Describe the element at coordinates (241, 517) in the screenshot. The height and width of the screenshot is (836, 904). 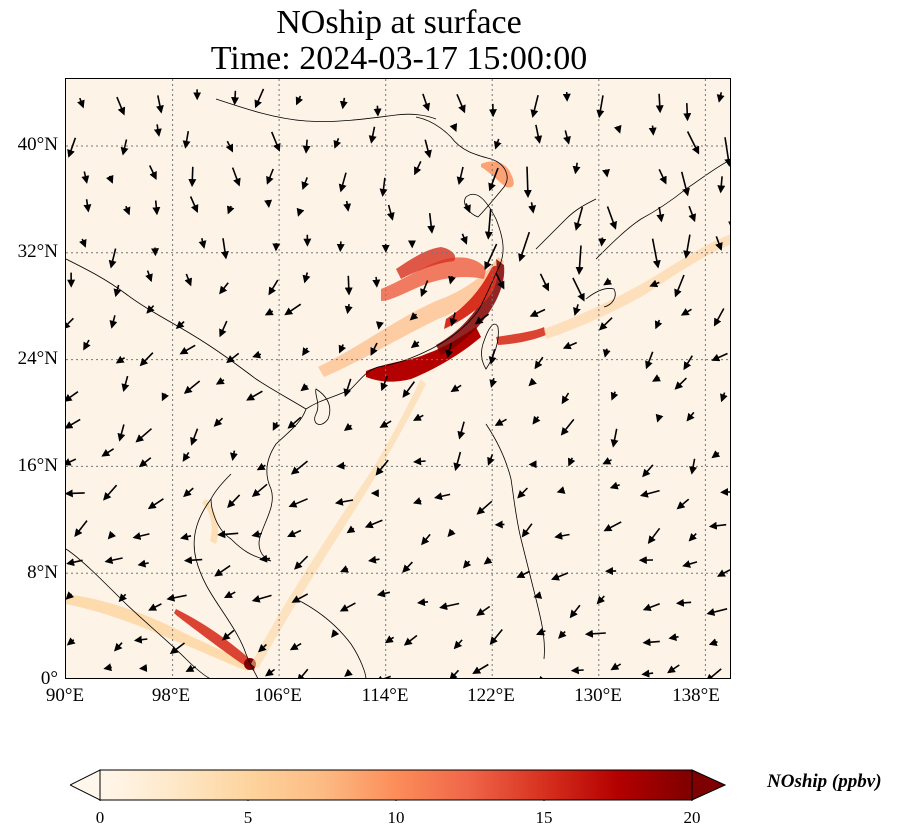
I see `coast-gulf-of-thailand` at that location.